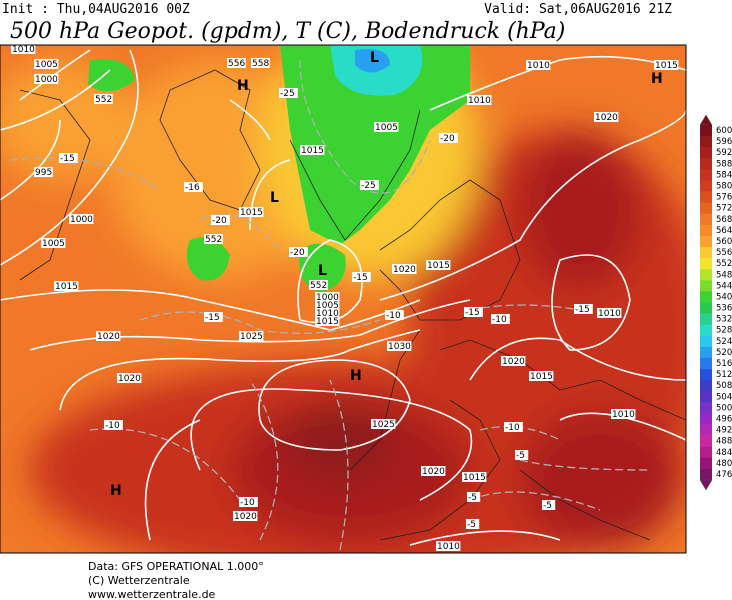 This screenshot has height=600, width=732. Describe the element at coordinates (724, 309) in the screenshot. I see `colorbar-label: 536` at that location.